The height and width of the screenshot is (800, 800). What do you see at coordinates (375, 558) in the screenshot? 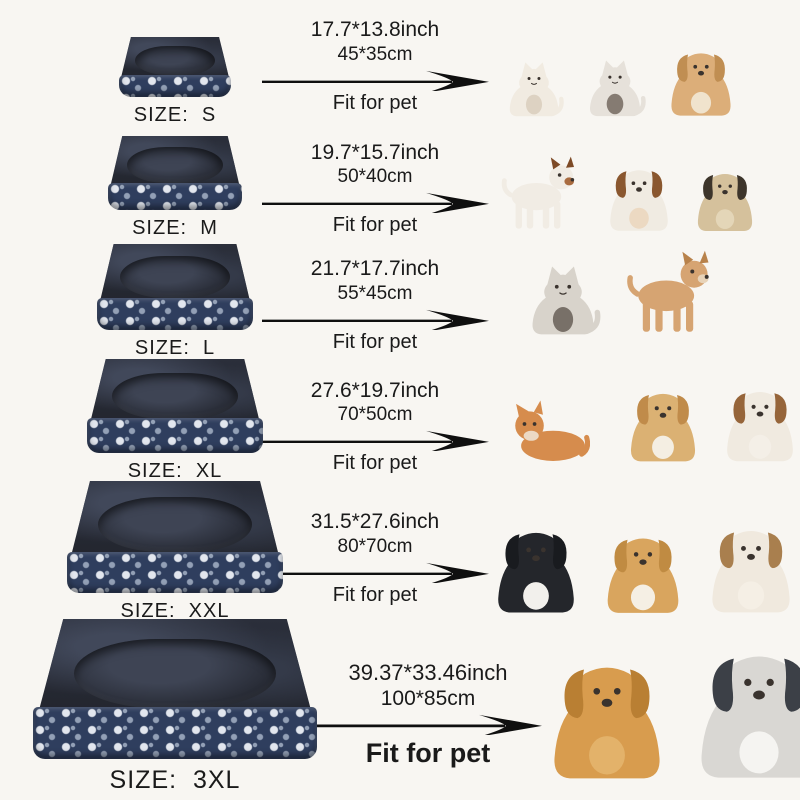
I see `spec-column: 31.5*27.6inch 80*70cm Fit for pet` at bounding box center [375, 558].